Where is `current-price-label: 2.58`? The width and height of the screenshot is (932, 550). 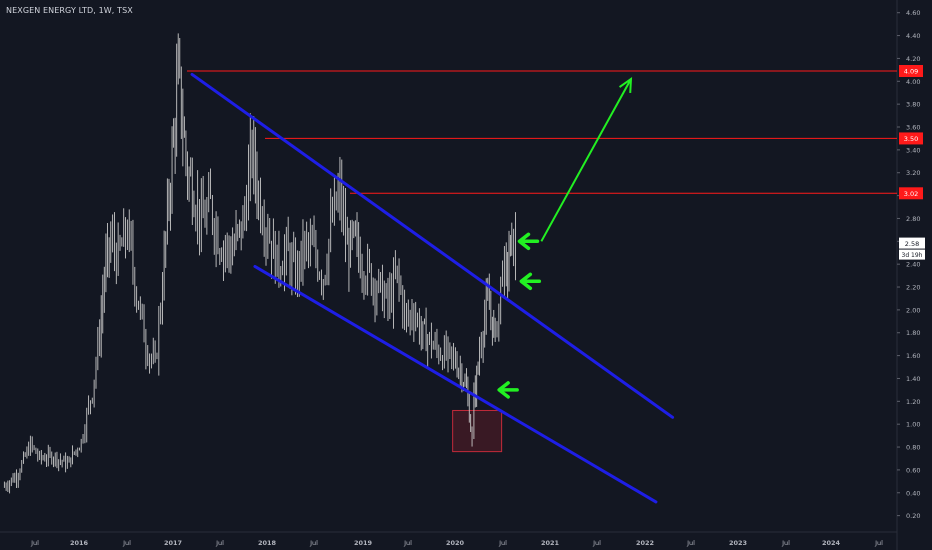
current-price-label: 2.58 is located at coordinates (912, 244).